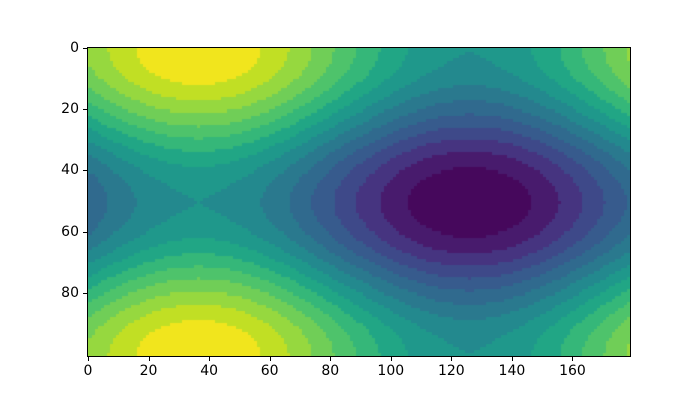 The width and height of the screenshot is (700, 400). I want to click on x-tick-label: 100, so click(391, 371).